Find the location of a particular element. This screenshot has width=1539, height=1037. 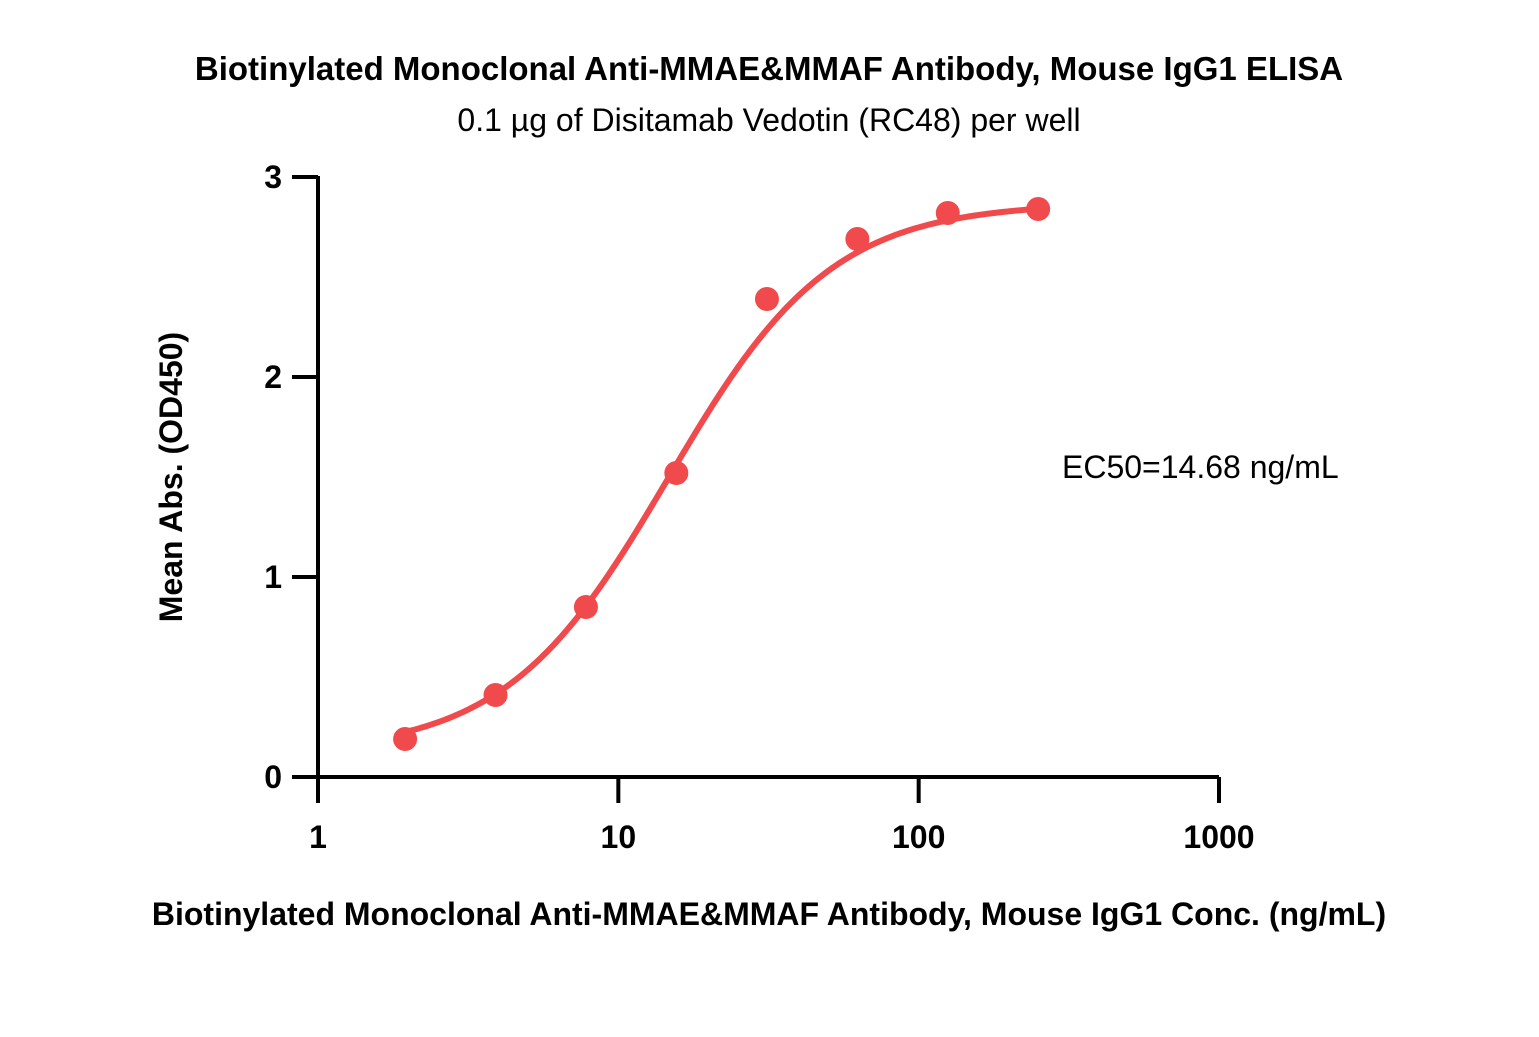

y-axis-title: Mean Abs. (OD450) is located at coordinates (171, 477).